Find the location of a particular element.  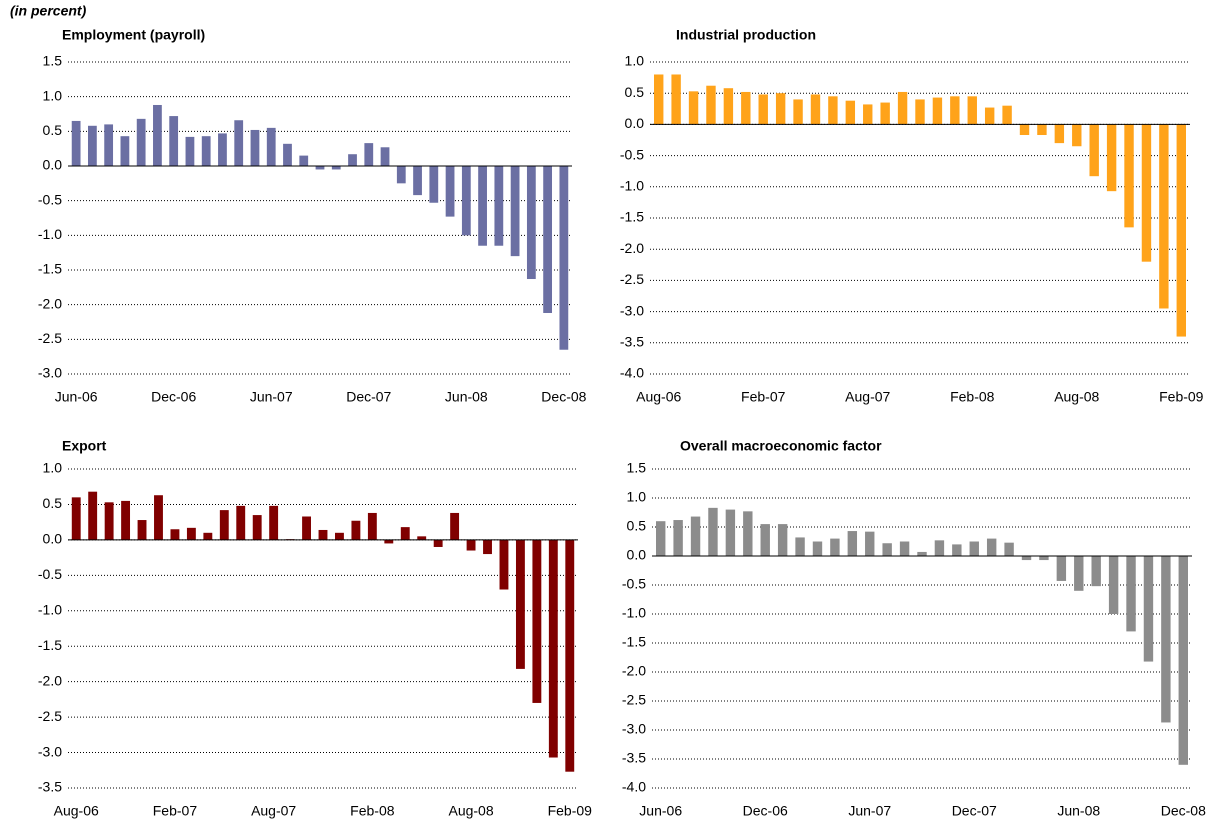

x-tick-label: Dec-07 is located at coordinates (368, 397).